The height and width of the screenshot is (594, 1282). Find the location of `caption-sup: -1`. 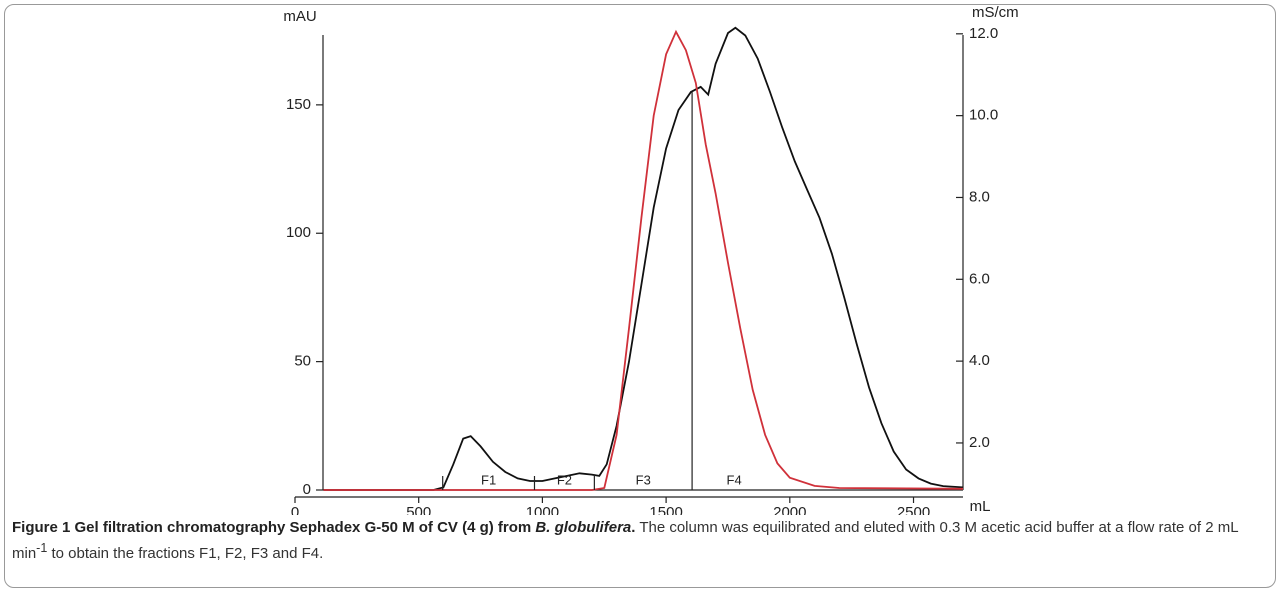

caption-sup: -1 is located at coordinates (42, 548).